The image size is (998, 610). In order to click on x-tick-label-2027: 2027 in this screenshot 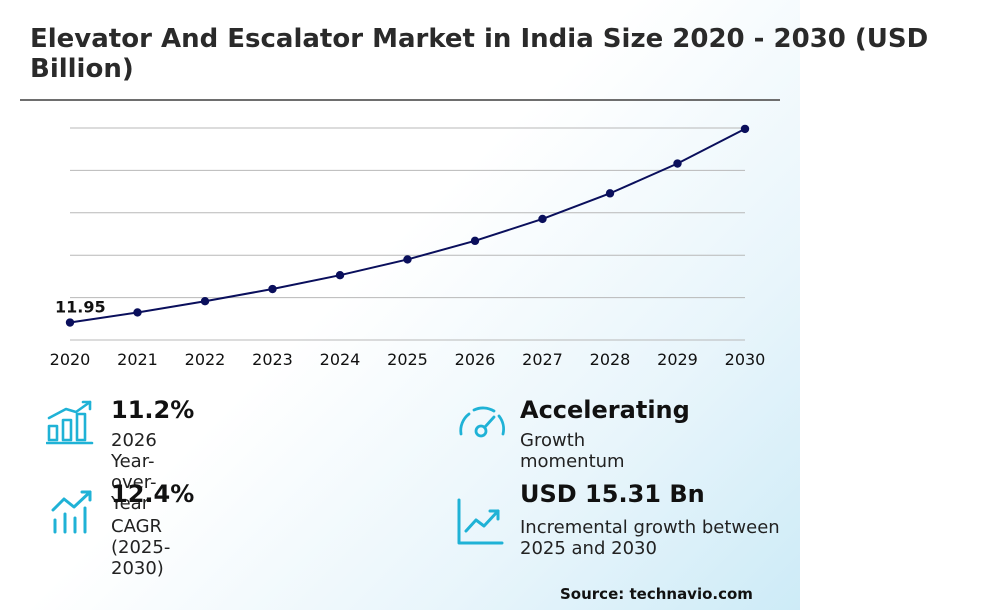, I will do `click(542, 359)`.